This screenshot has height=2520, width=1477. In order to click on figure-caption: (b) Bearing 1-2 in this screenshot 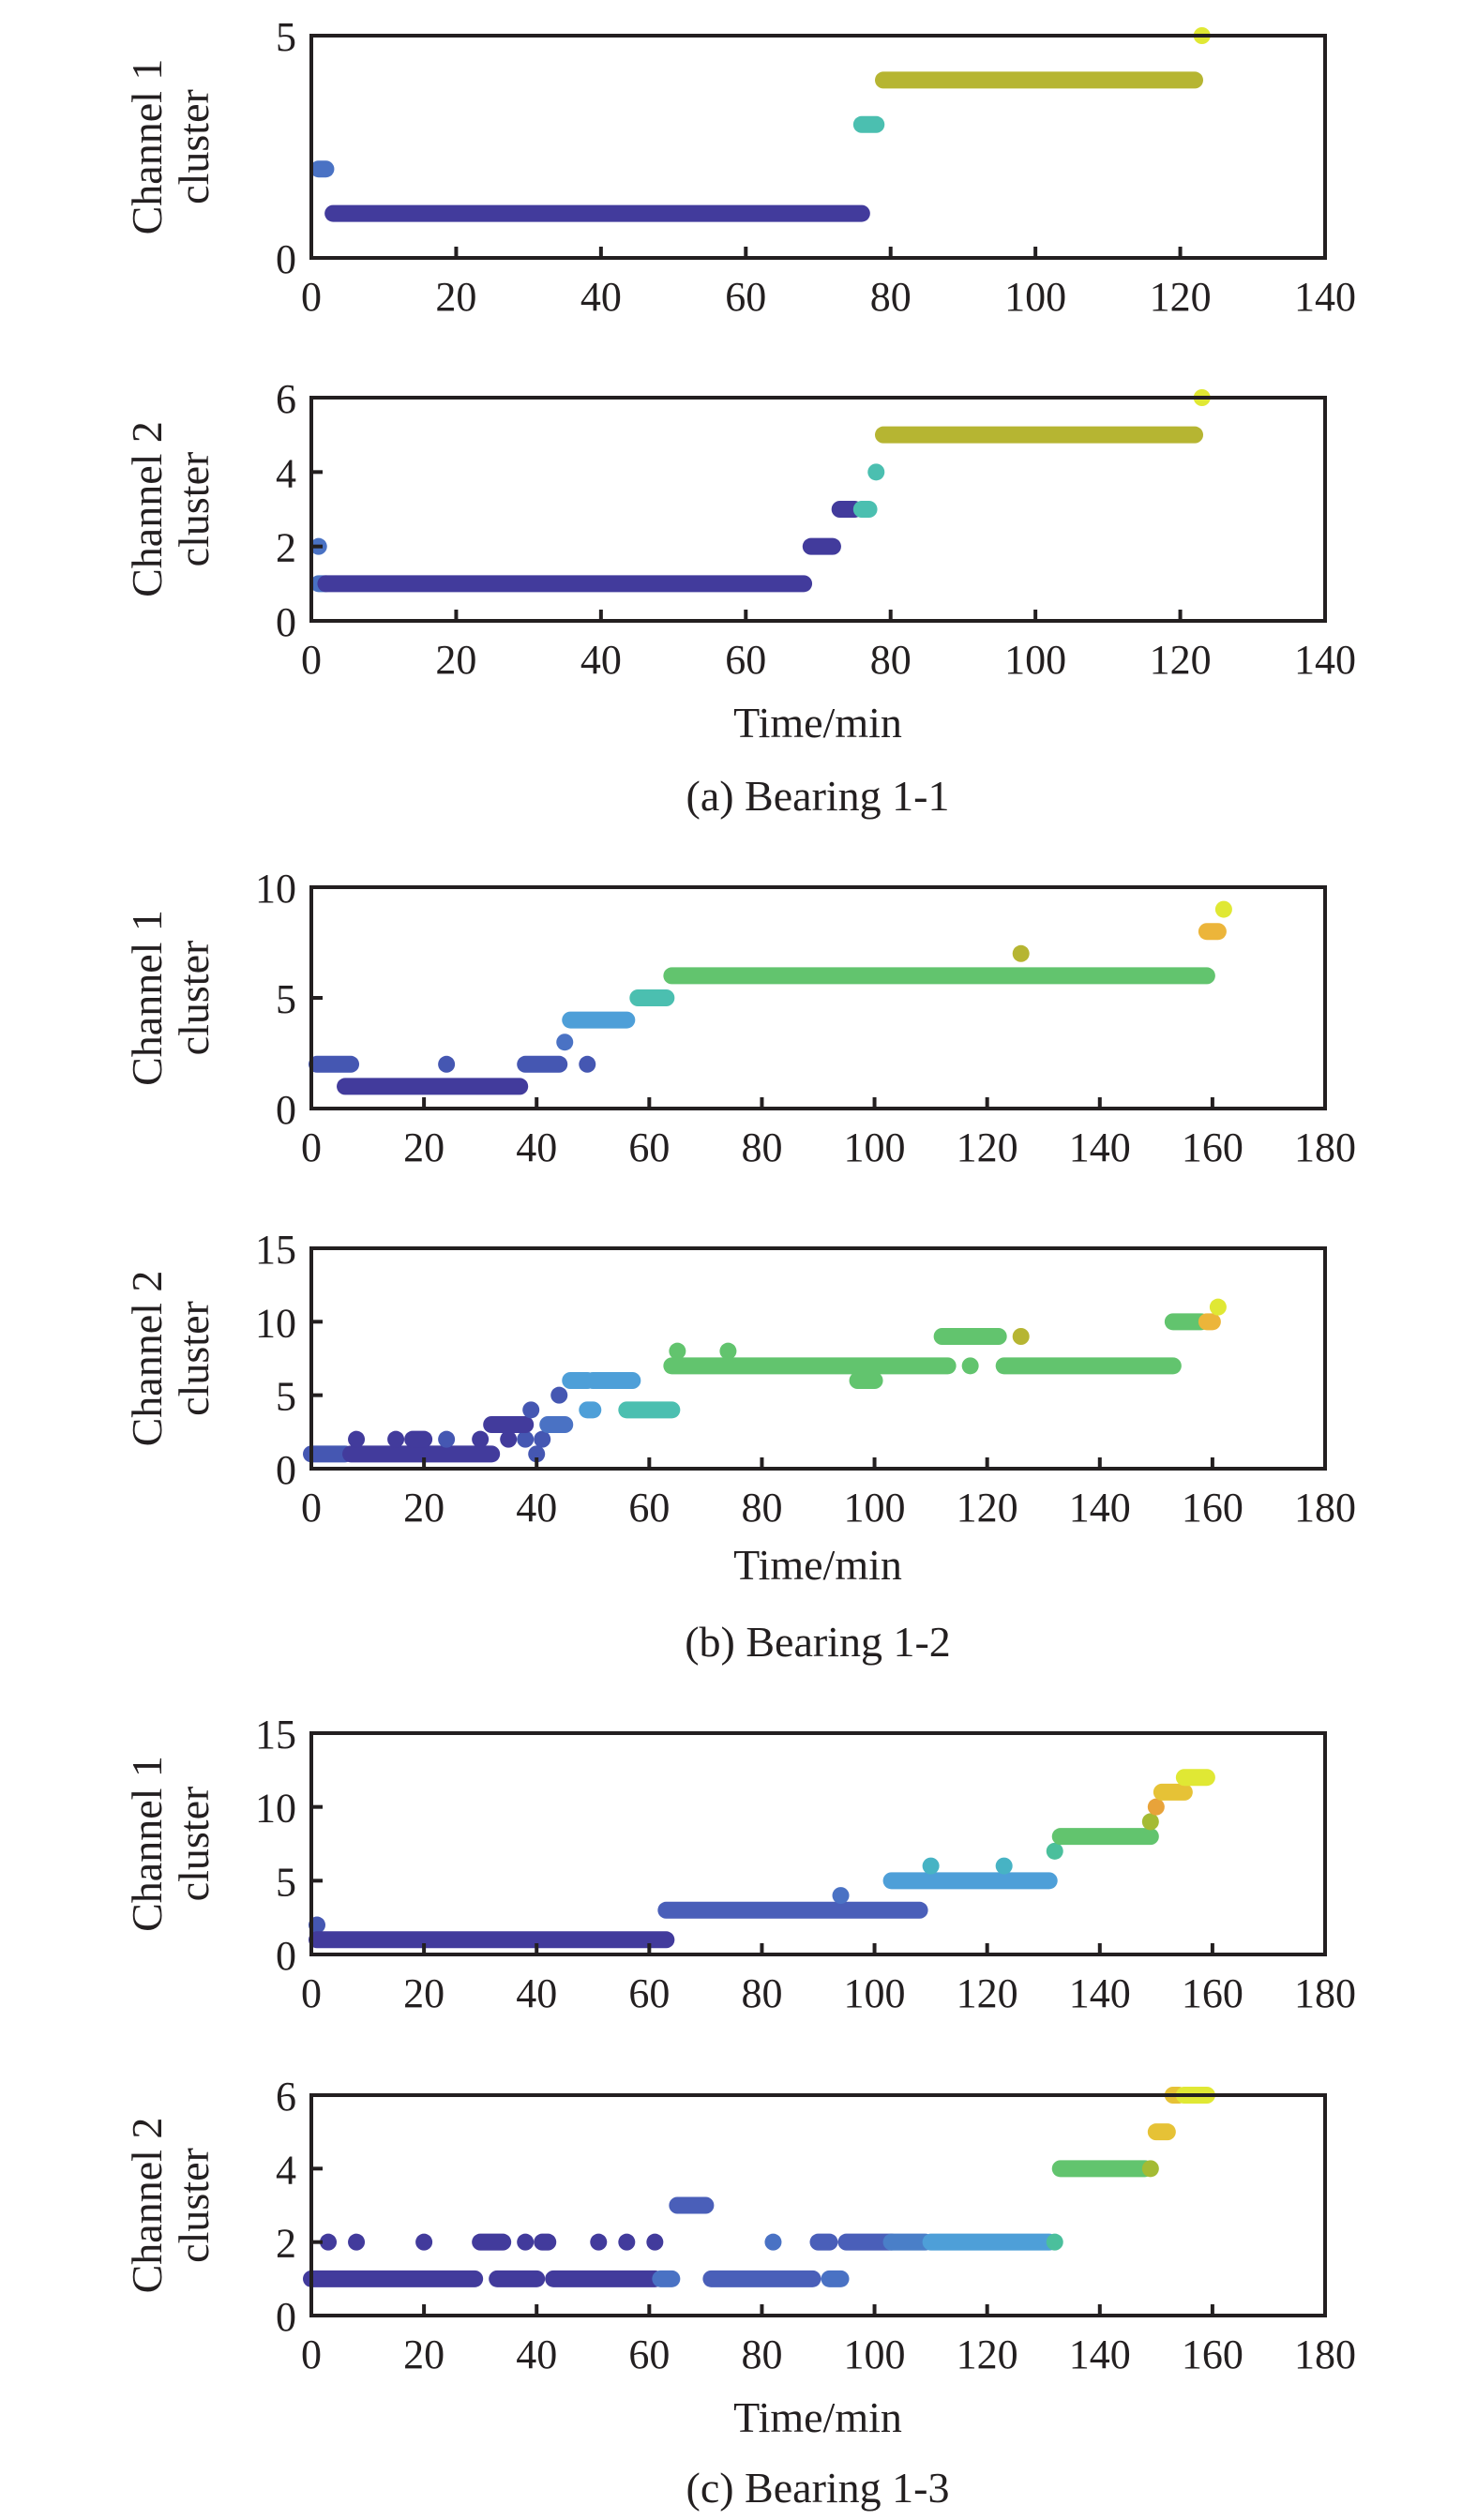, I will do `click(818, 1642)`.